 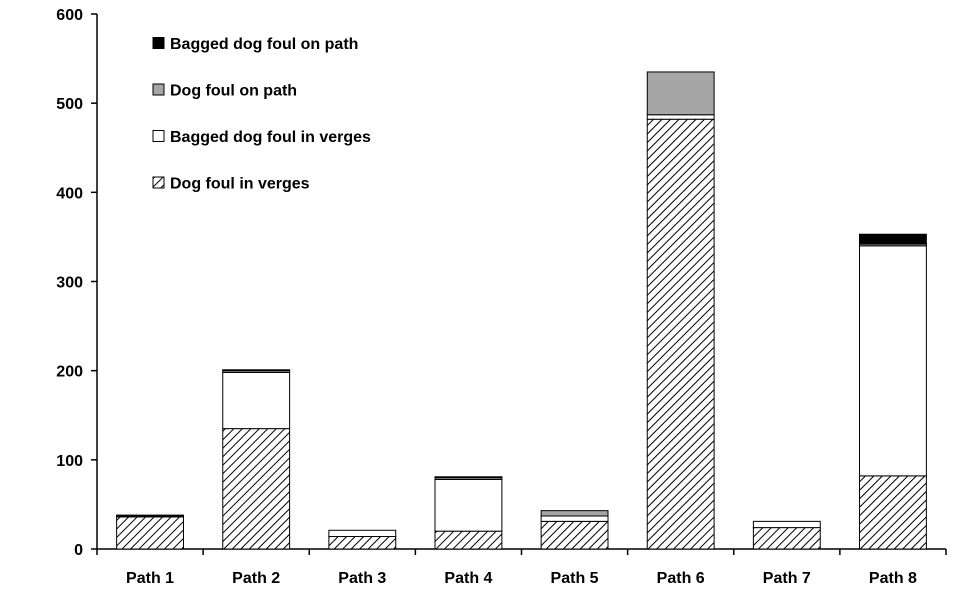 What do you see at coordinates (69, 372) in the screenshot?
I see `y-tick-label: 200` at bounding box center [69, 372].